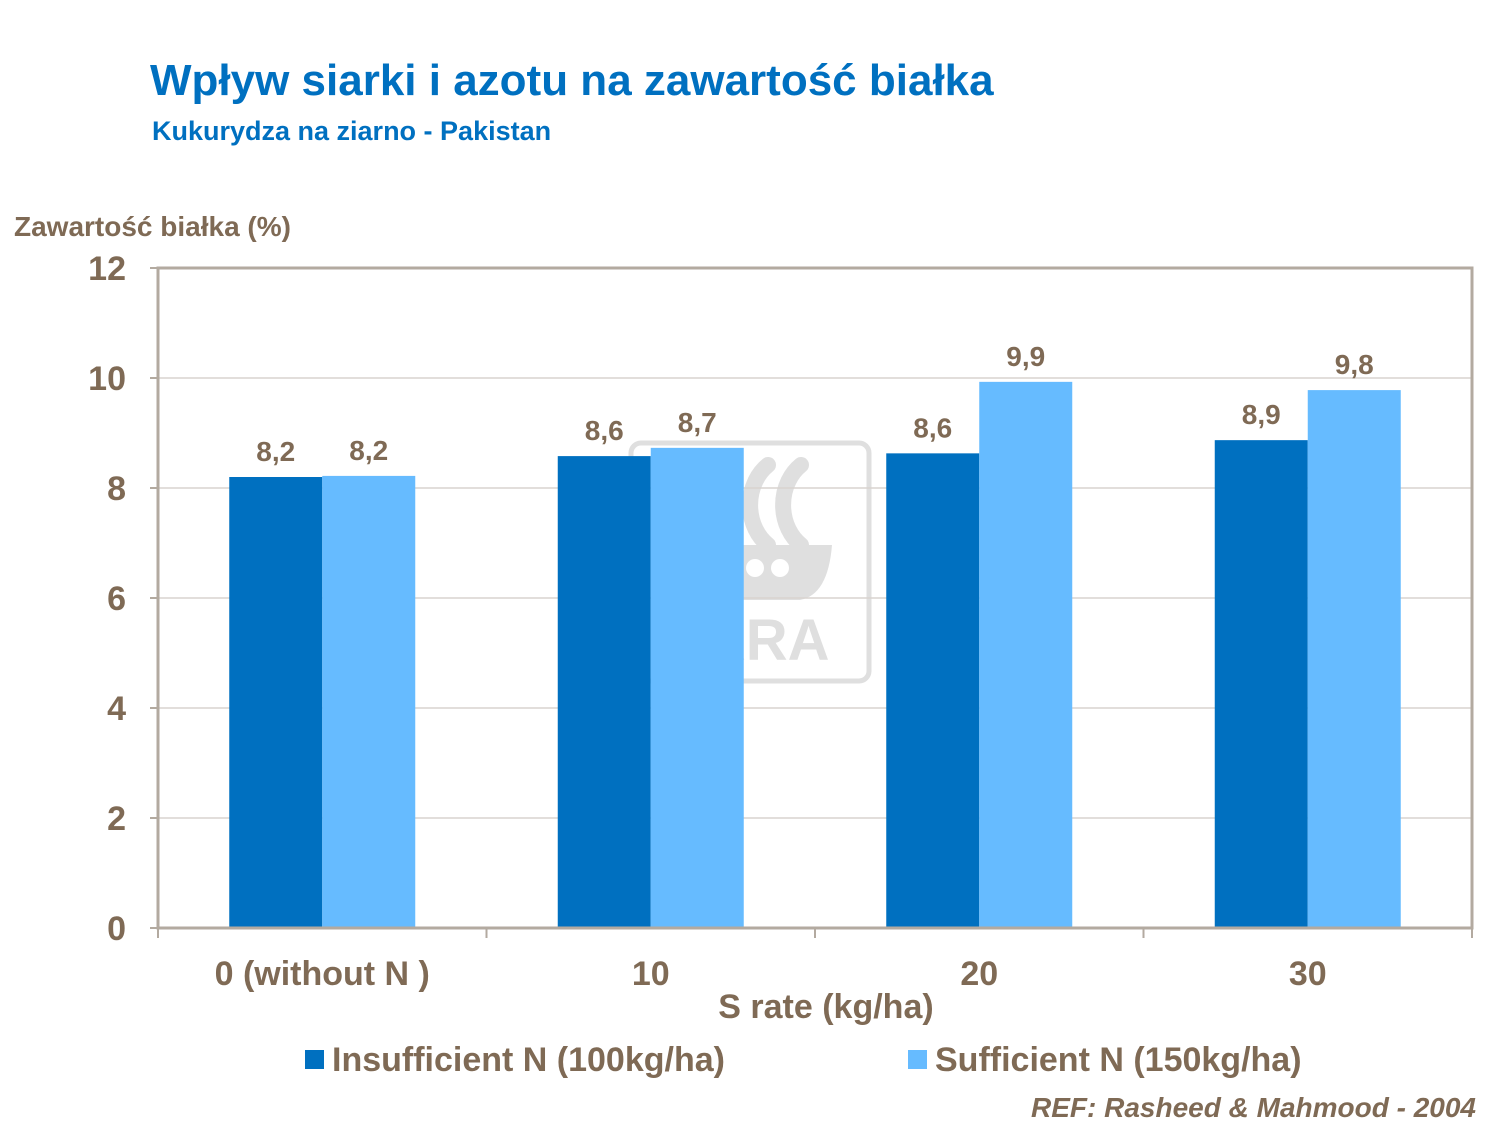 This screenshot has height=1126, width=1500. Describe the element at coordinates (275, 451) in the screenshot. I see `data-label-s1-c1: 8,2` at that location.